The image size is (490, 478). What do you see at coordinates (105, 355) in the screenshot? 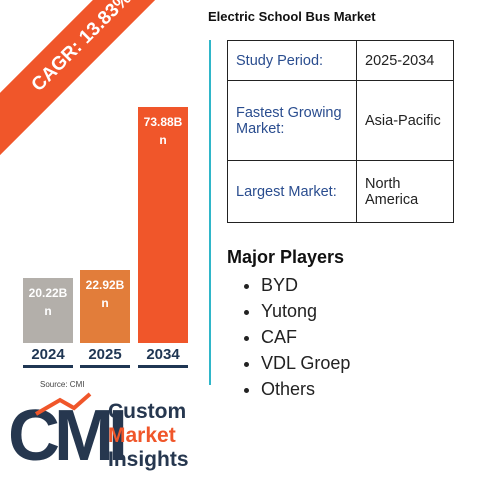
I see `category-label: 2025` at bounding box center [105, 355].